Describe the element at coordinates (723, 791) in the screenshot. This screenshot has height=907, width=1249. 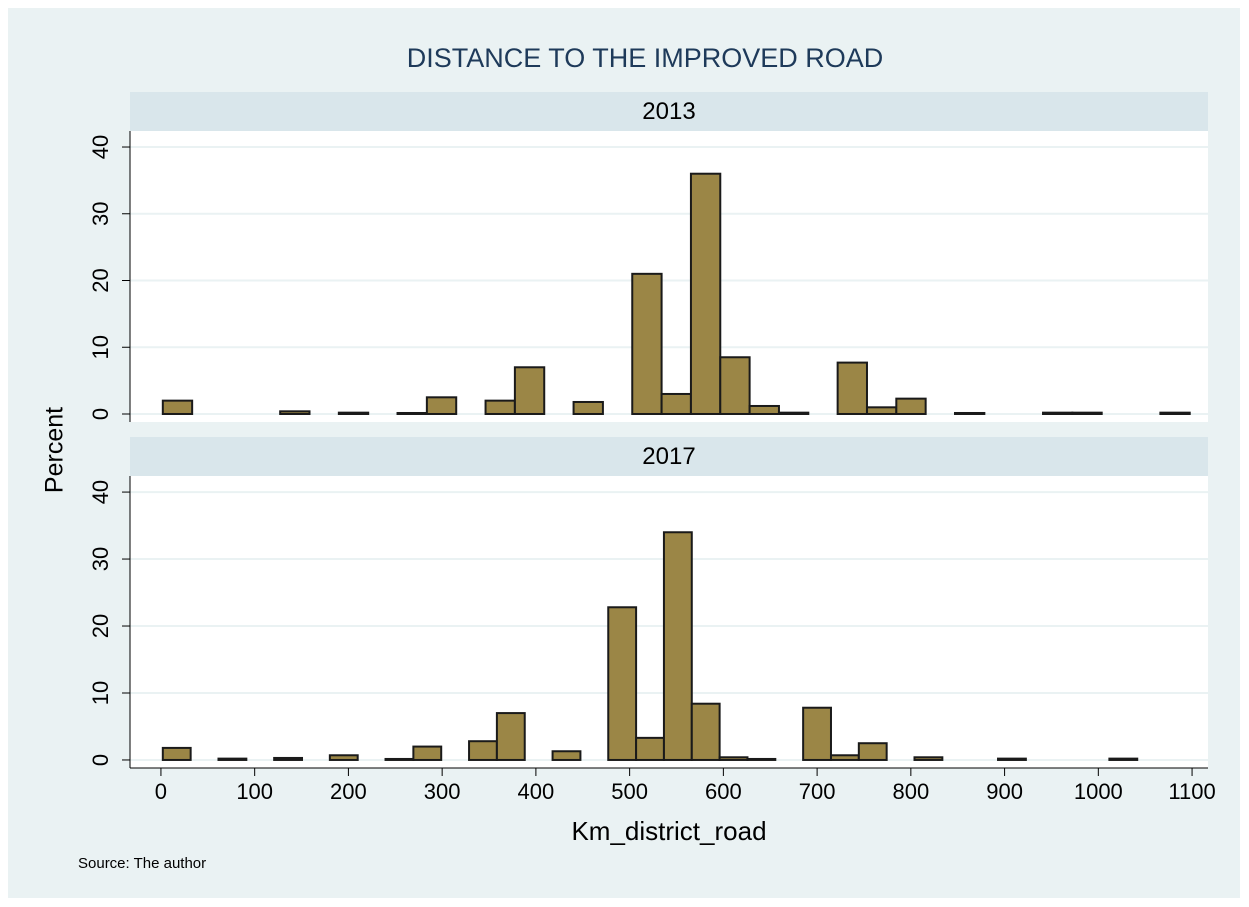
I see `x-tick-label: 600` at that location.